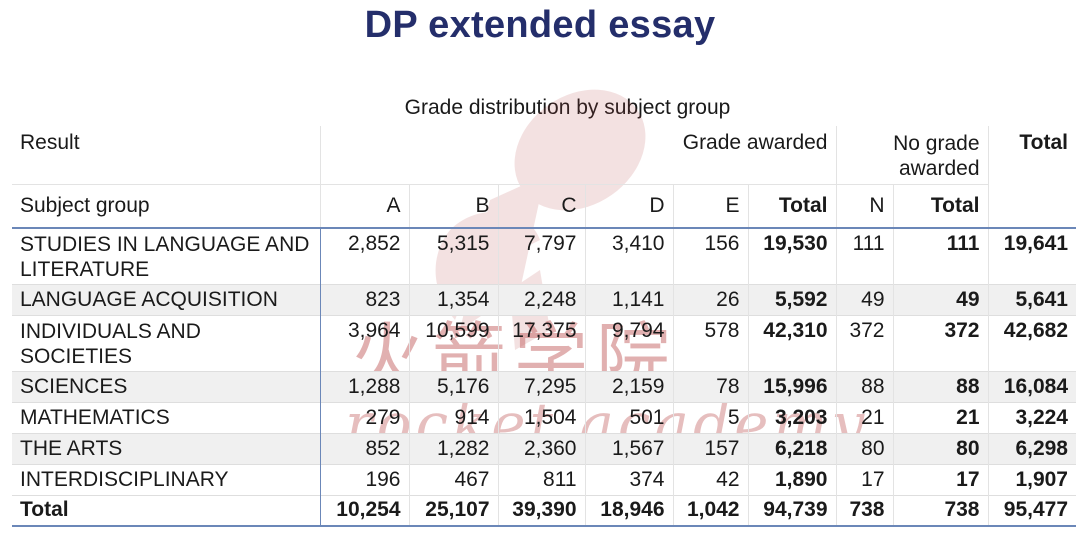 The image size is (1080, 539). I want to click on cell-no-grade-total: 372, so click(940, 342).